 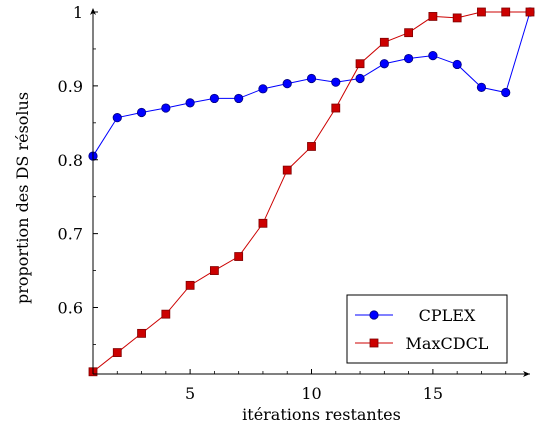 What do you see at coordinates (374, 315) in the screenshot?
I see `legend-marker-cplex` at bounding box center [374, 315].